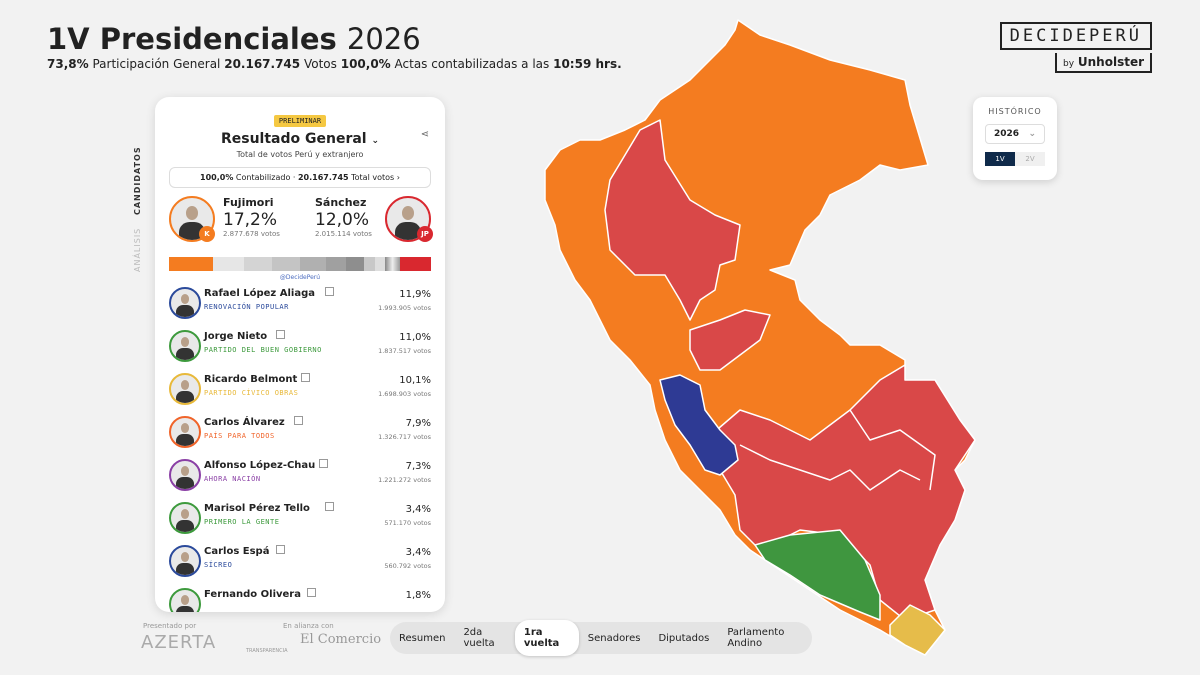 The width and height of the screenshot is (1200, 675). Describe the element at coordinates (1030, 159) in the screenshot. I see `round-option: 2V` at that location.